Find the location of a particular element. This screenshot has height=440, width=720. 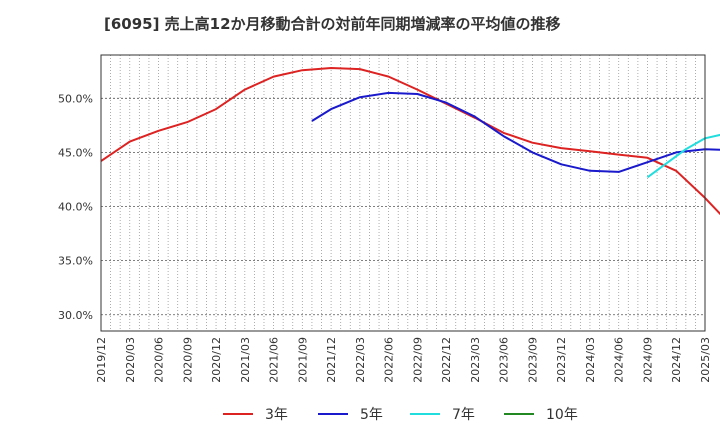

x-tick-label: 2024/06 is located at coordinates (619, 360).